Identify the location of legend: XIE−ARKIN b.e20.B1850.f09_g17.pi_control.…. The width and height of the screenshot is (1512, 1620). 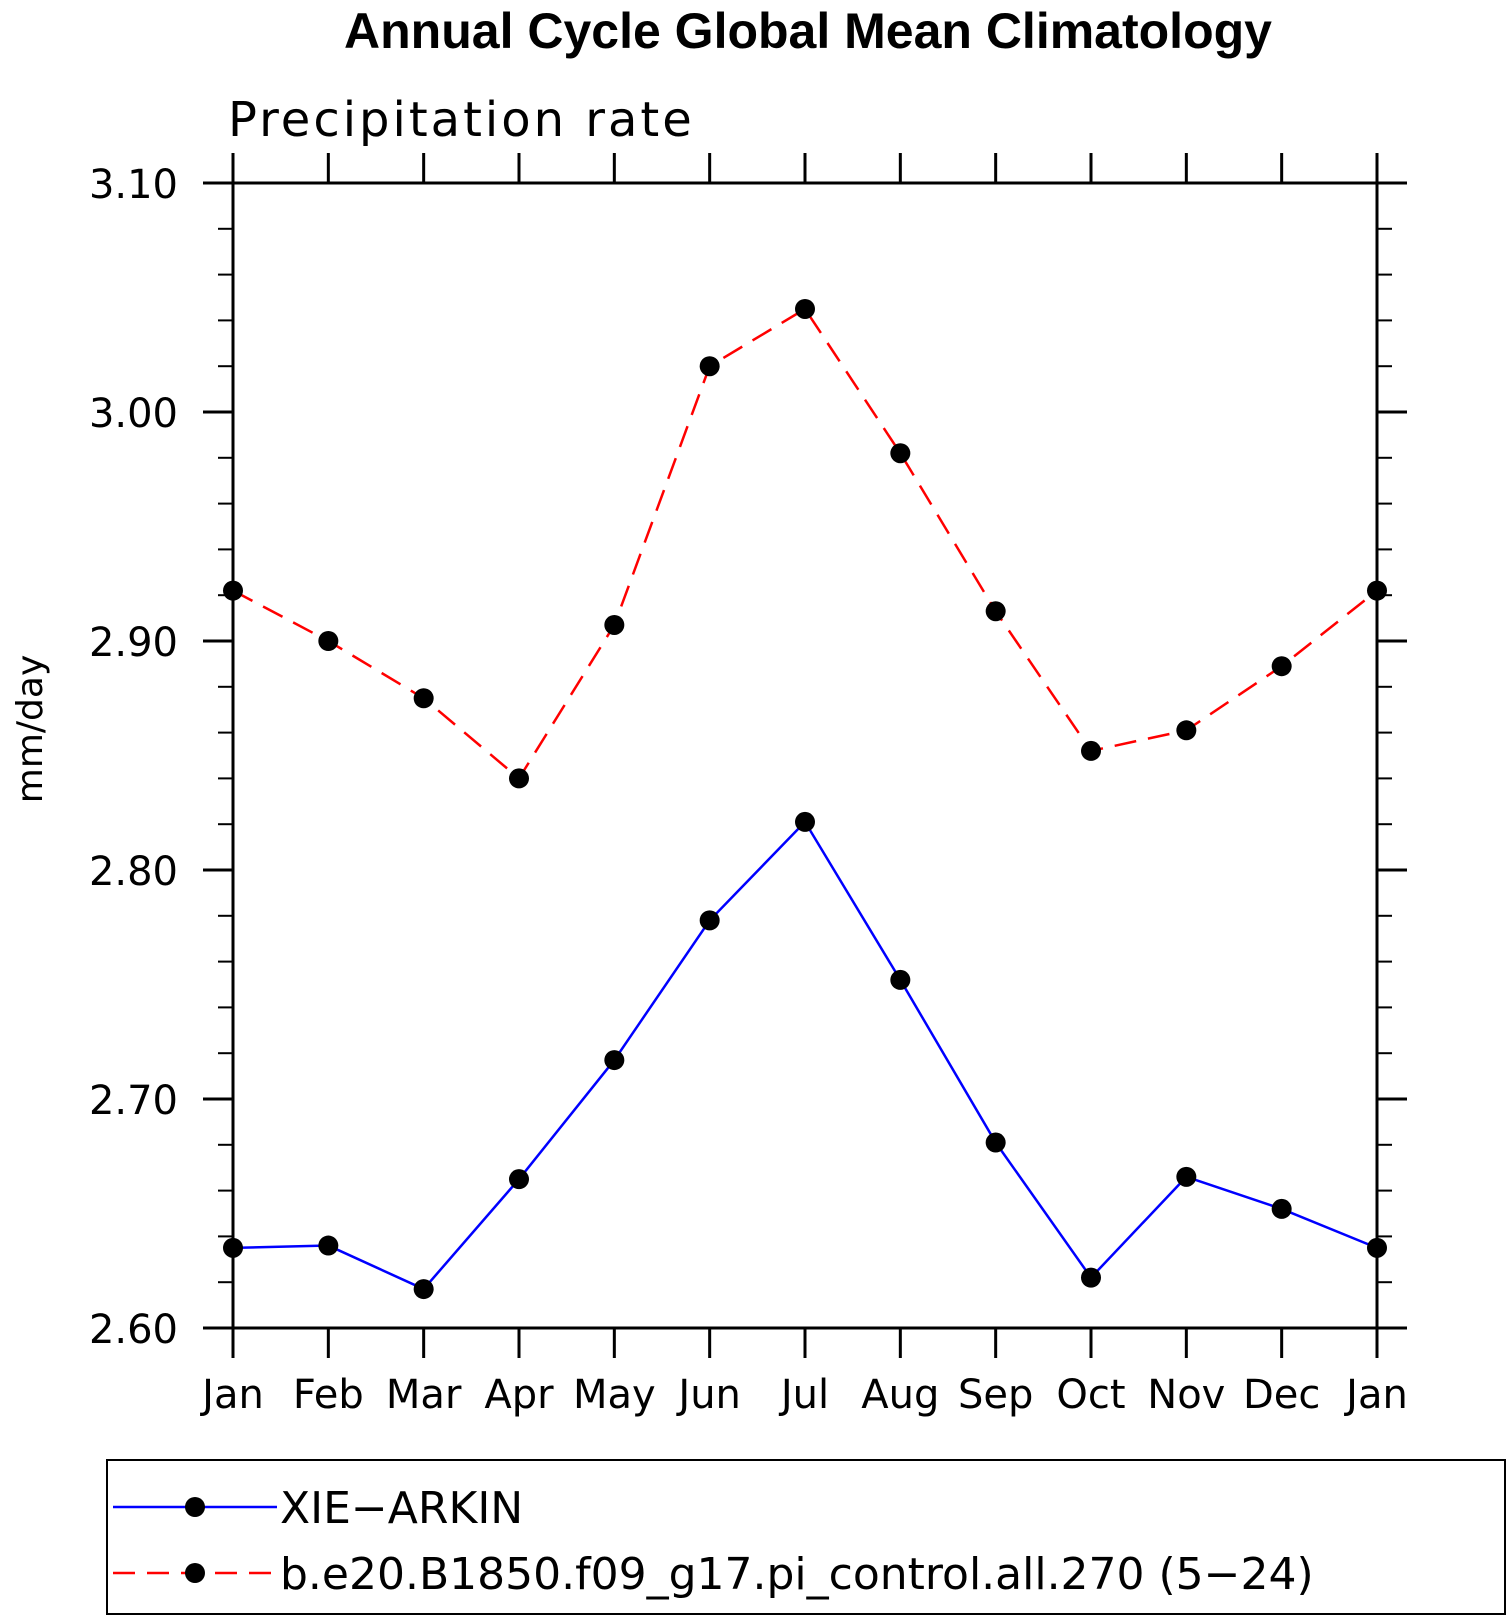
(713, 1541).